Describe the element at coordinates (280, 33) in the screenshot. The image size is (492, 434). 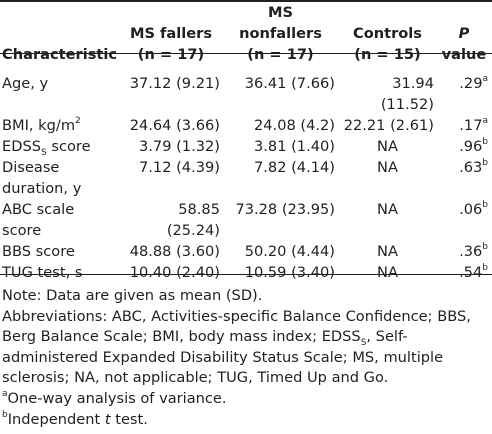
I see `header-ms-nonfallers: MS nonfallers (n = 17)` at that location.